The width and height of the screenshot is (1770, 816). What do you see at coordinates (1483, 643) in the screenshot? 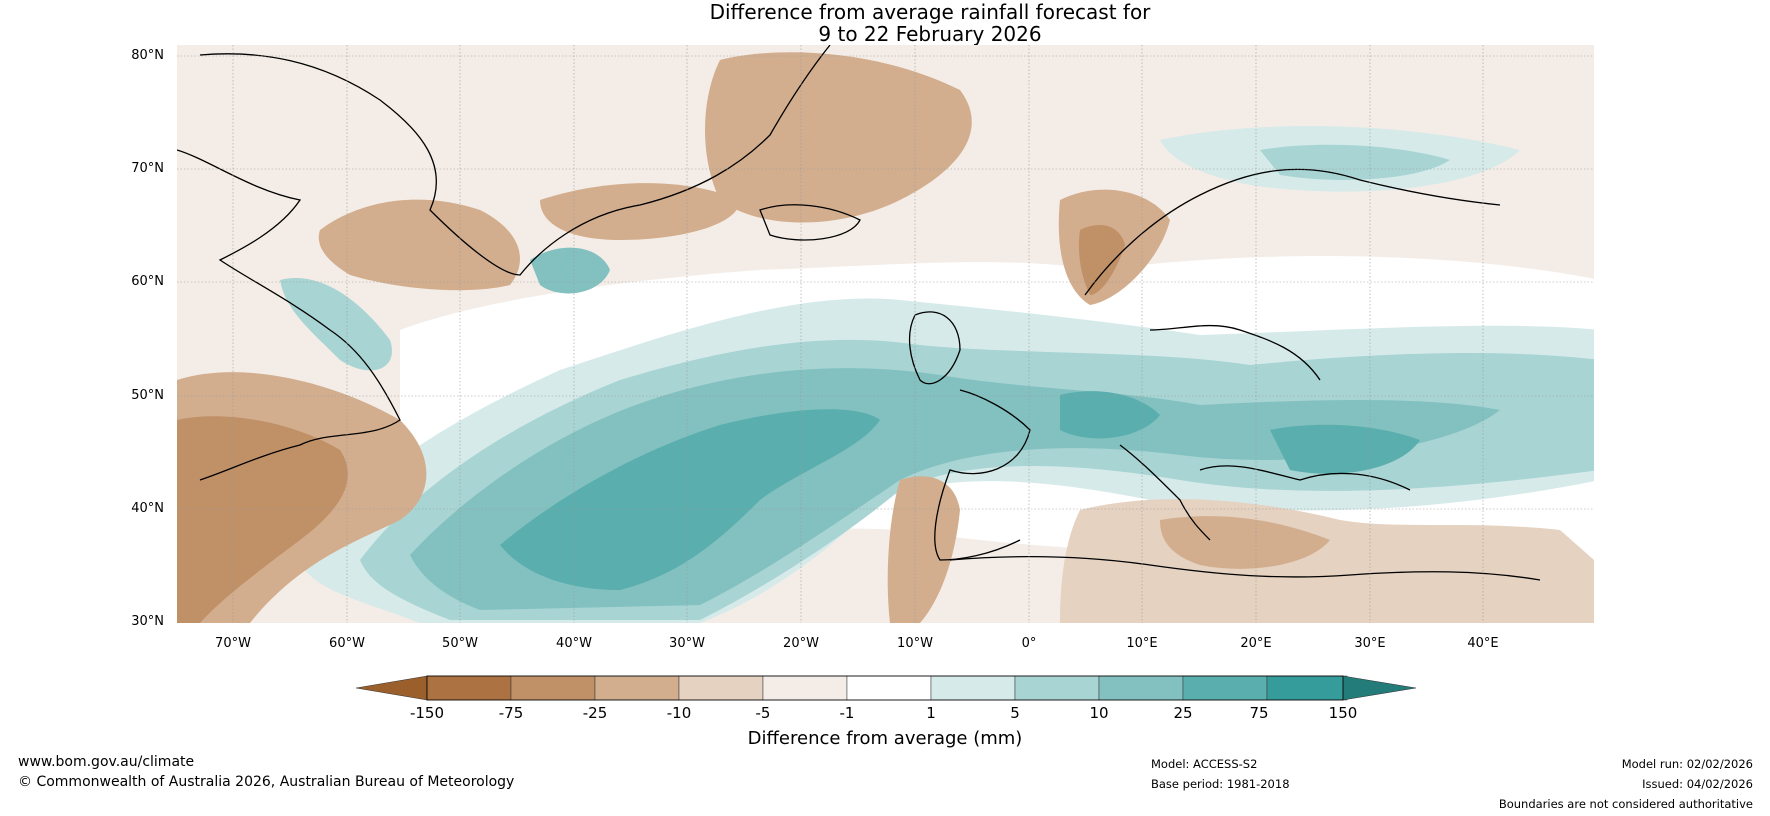
I see `lon-label-40e: 40°E` at bounding box center [1483, 643].